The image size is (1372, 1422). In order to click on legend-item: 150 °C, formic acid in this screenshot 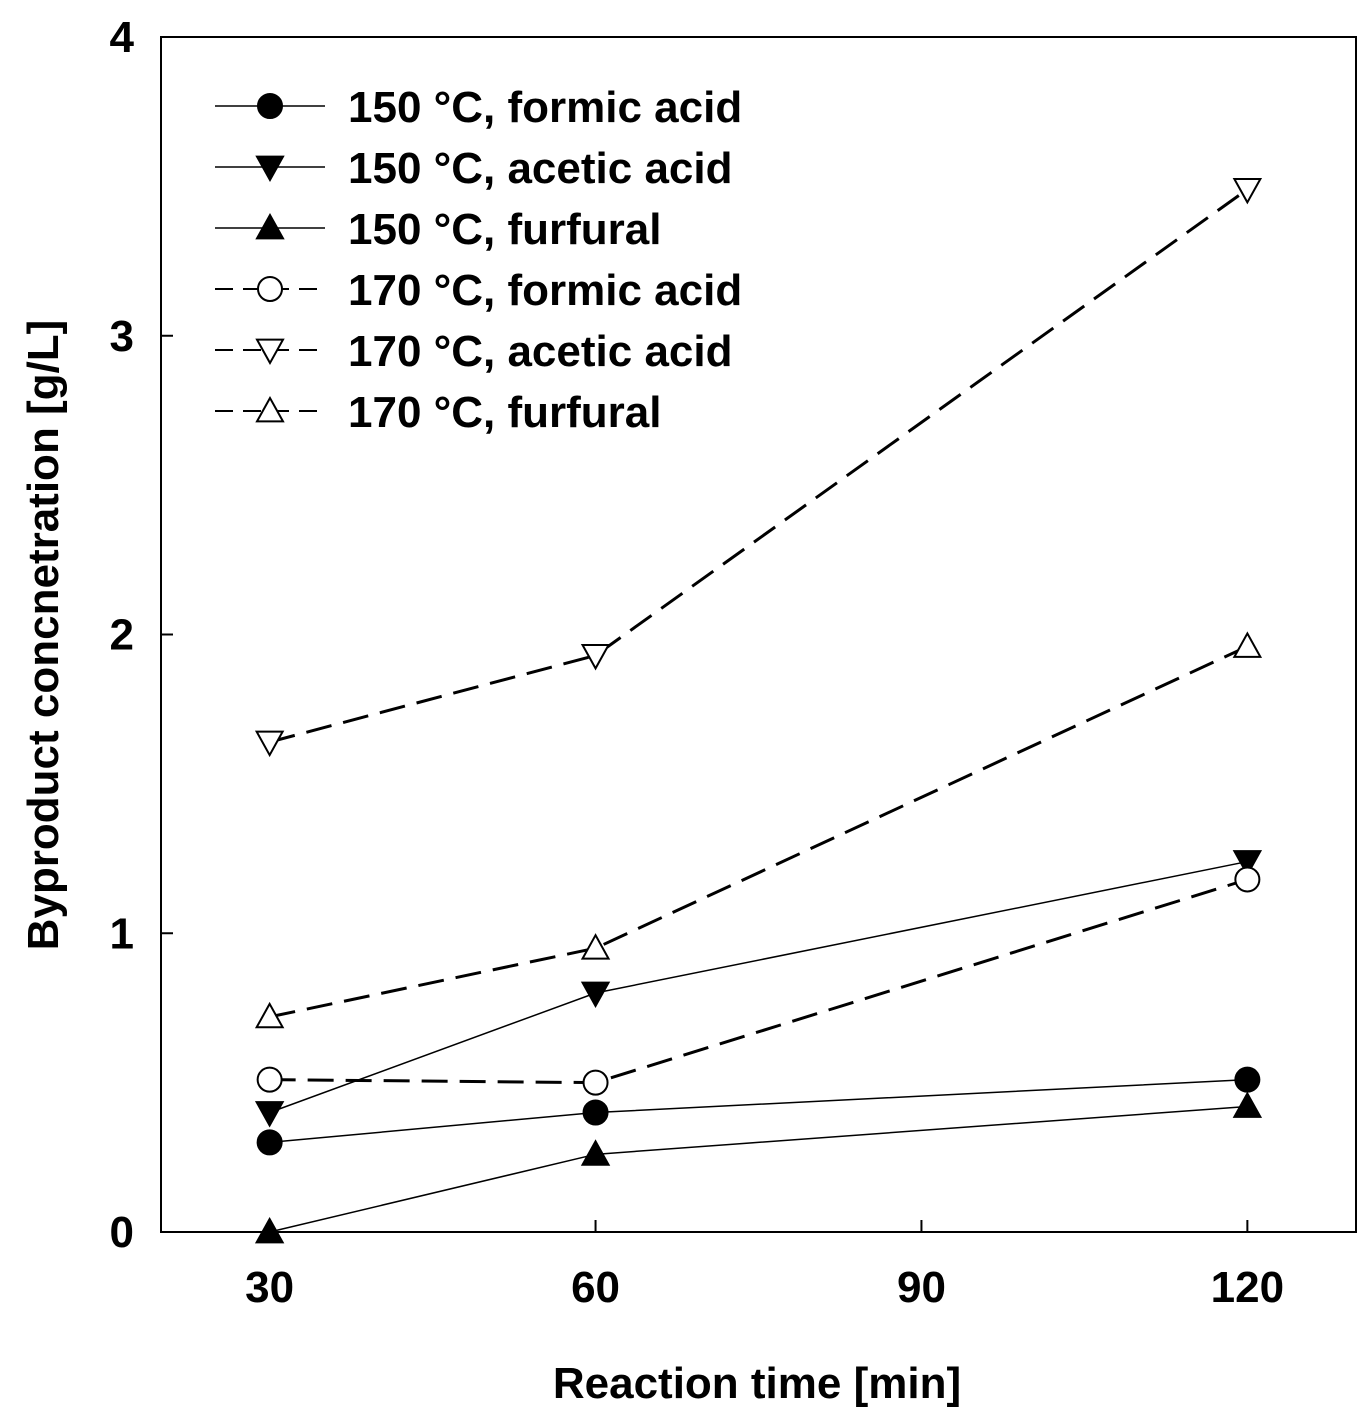, I will do `click(478, 107)`.